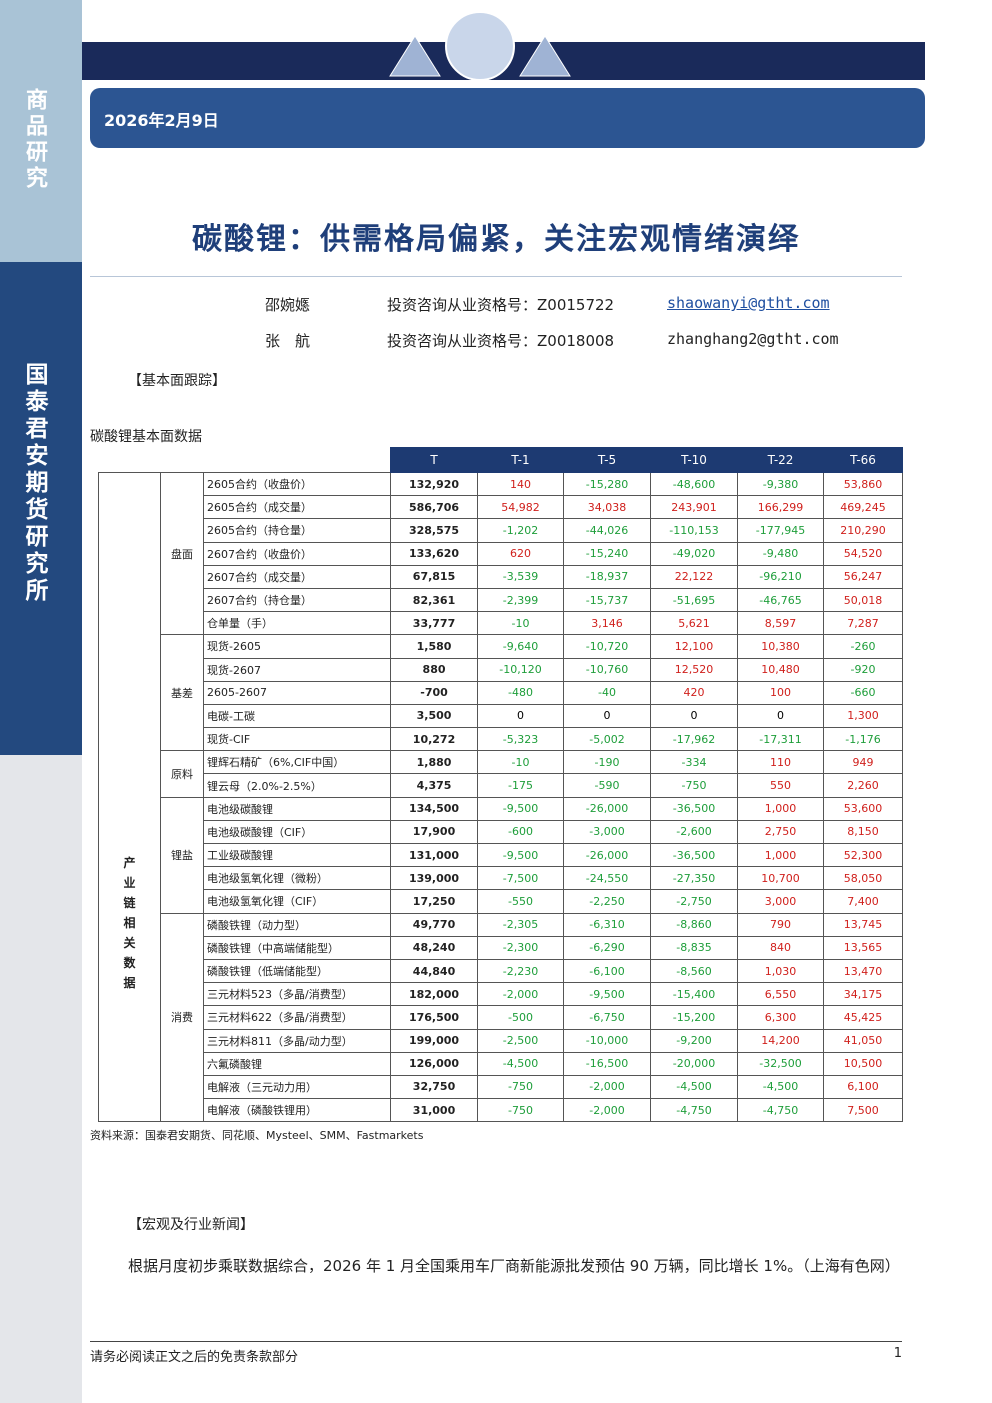  I want to click on row-label: 磷酸铁锂（中高端储能型）, so click(297, 947).